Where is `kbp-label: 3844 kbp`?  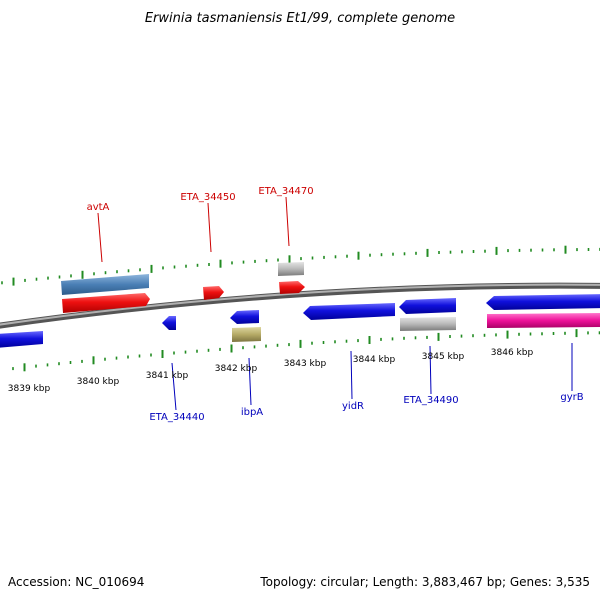
kbp-label: 3844 kbp is located at coordinates (374, 360).